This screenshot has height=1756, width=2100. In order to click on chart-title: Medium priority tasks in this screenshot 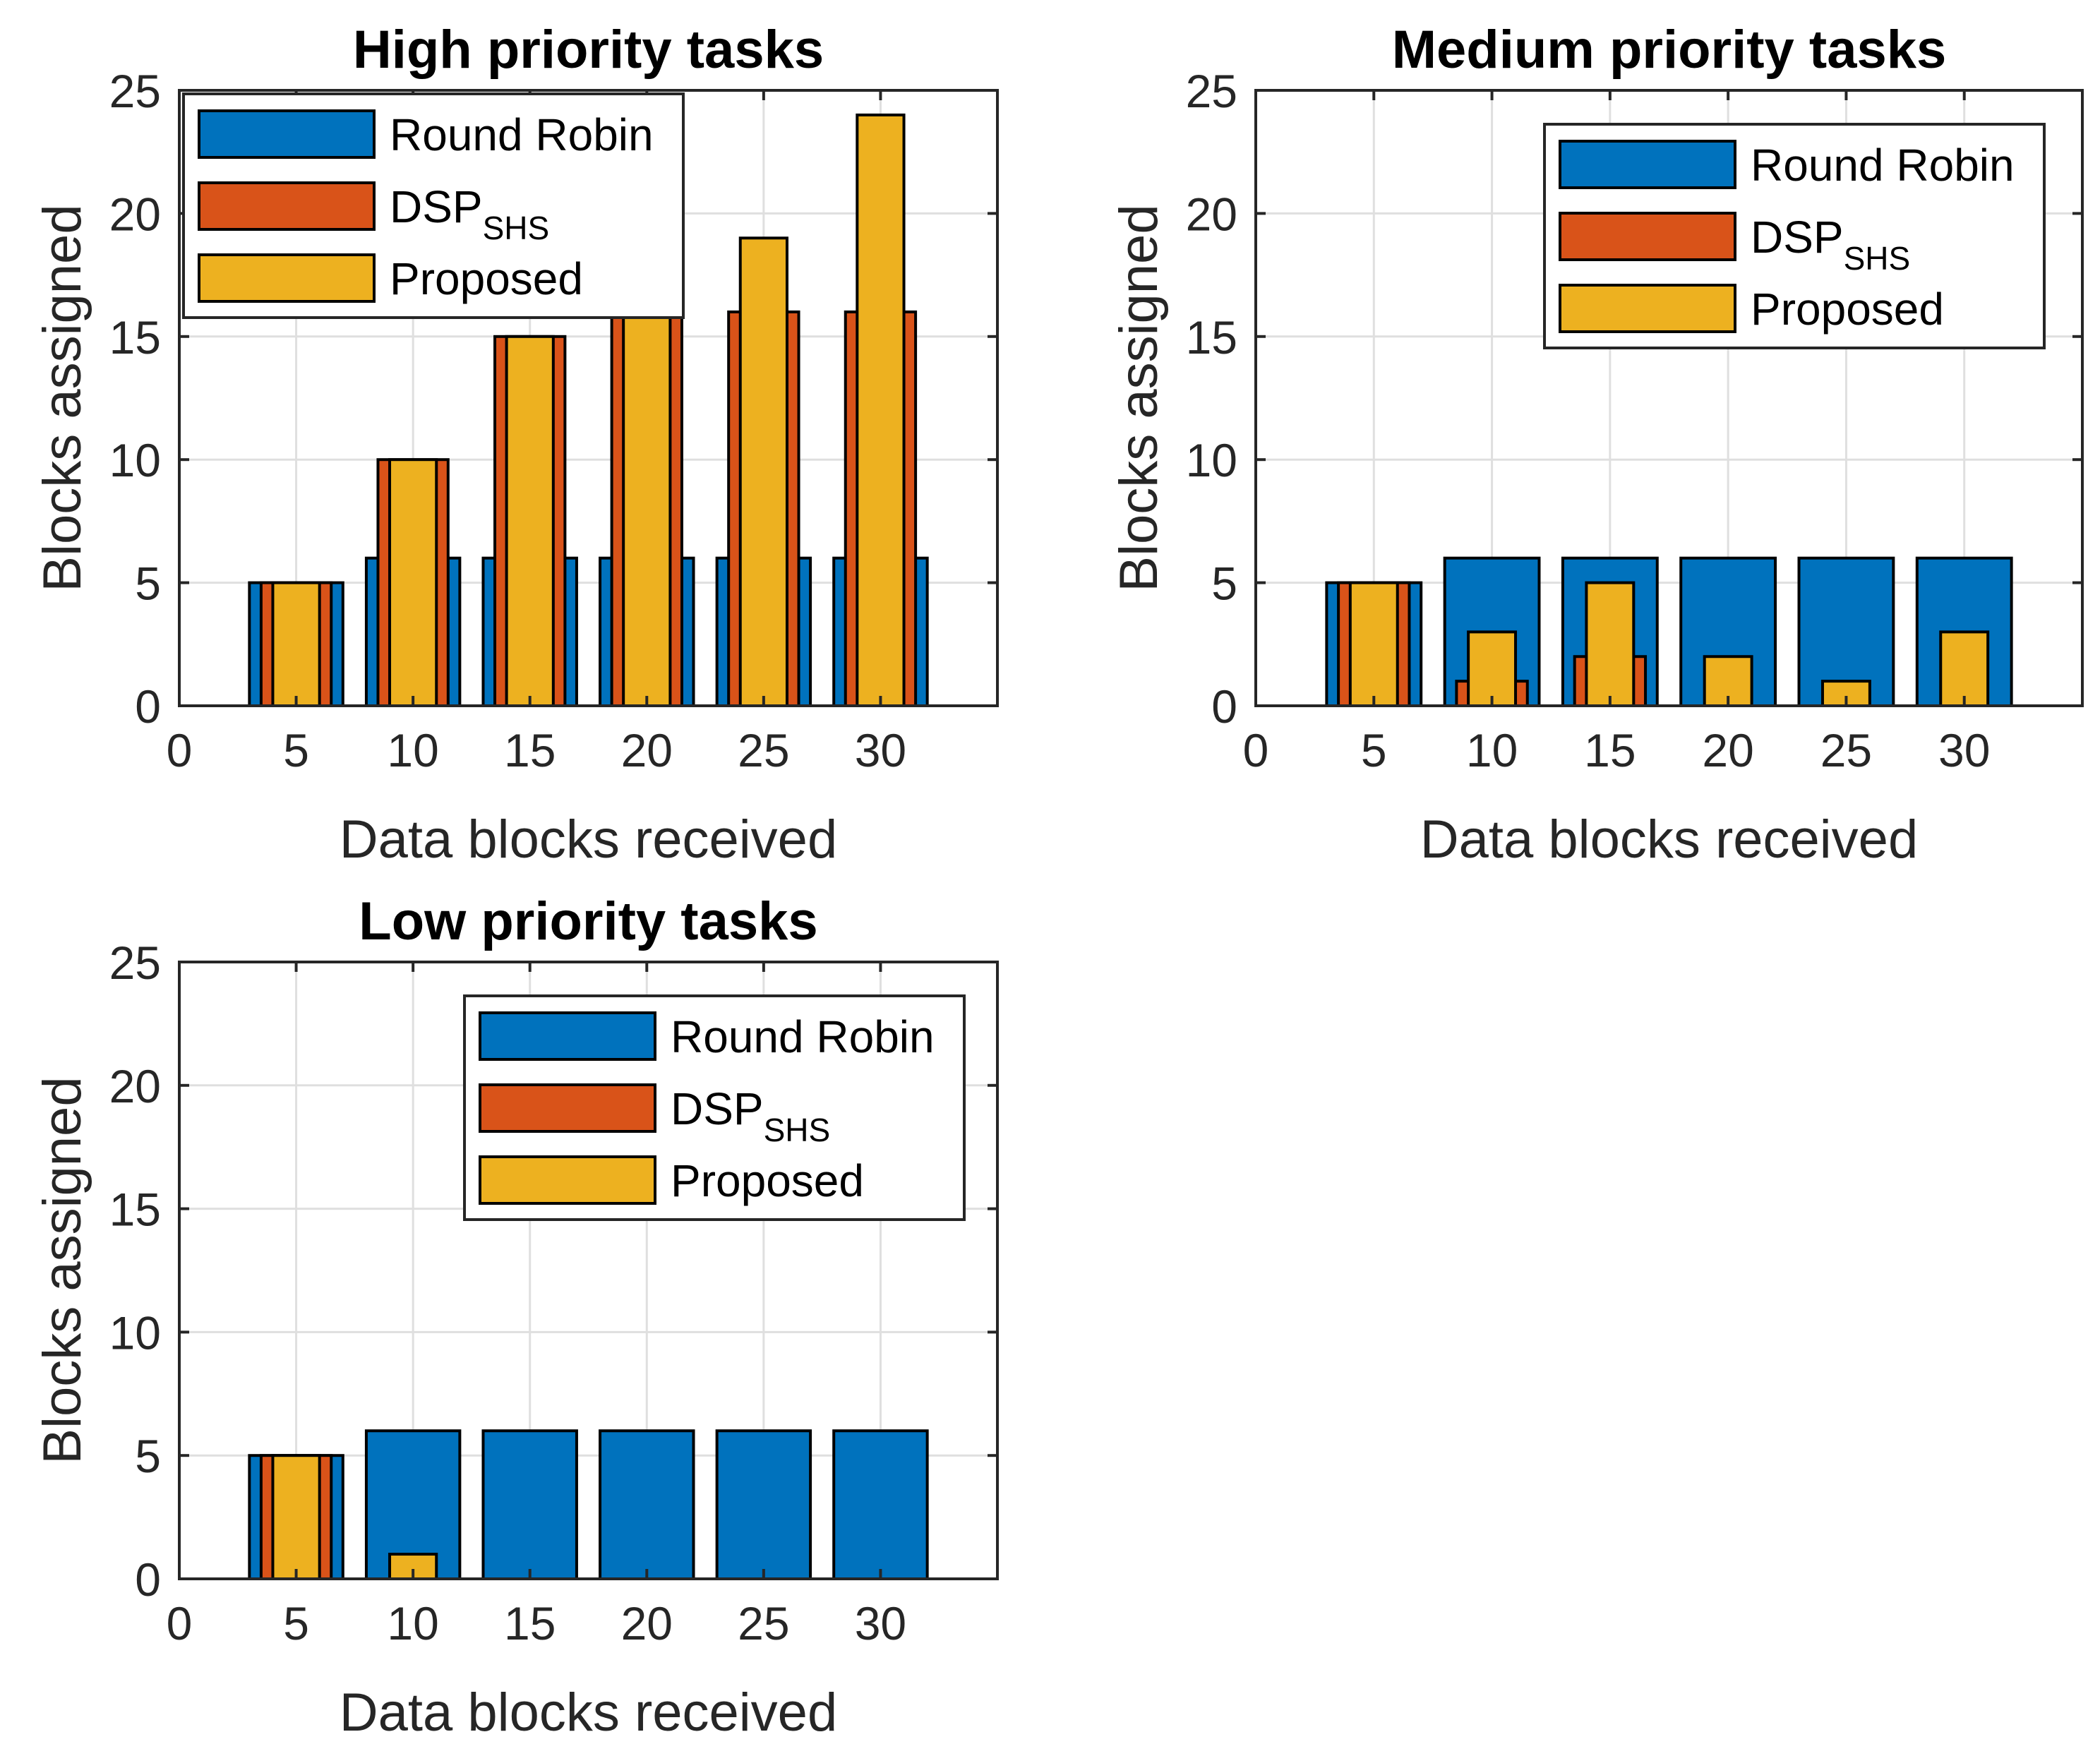, I will do `click(1669, 50)`.